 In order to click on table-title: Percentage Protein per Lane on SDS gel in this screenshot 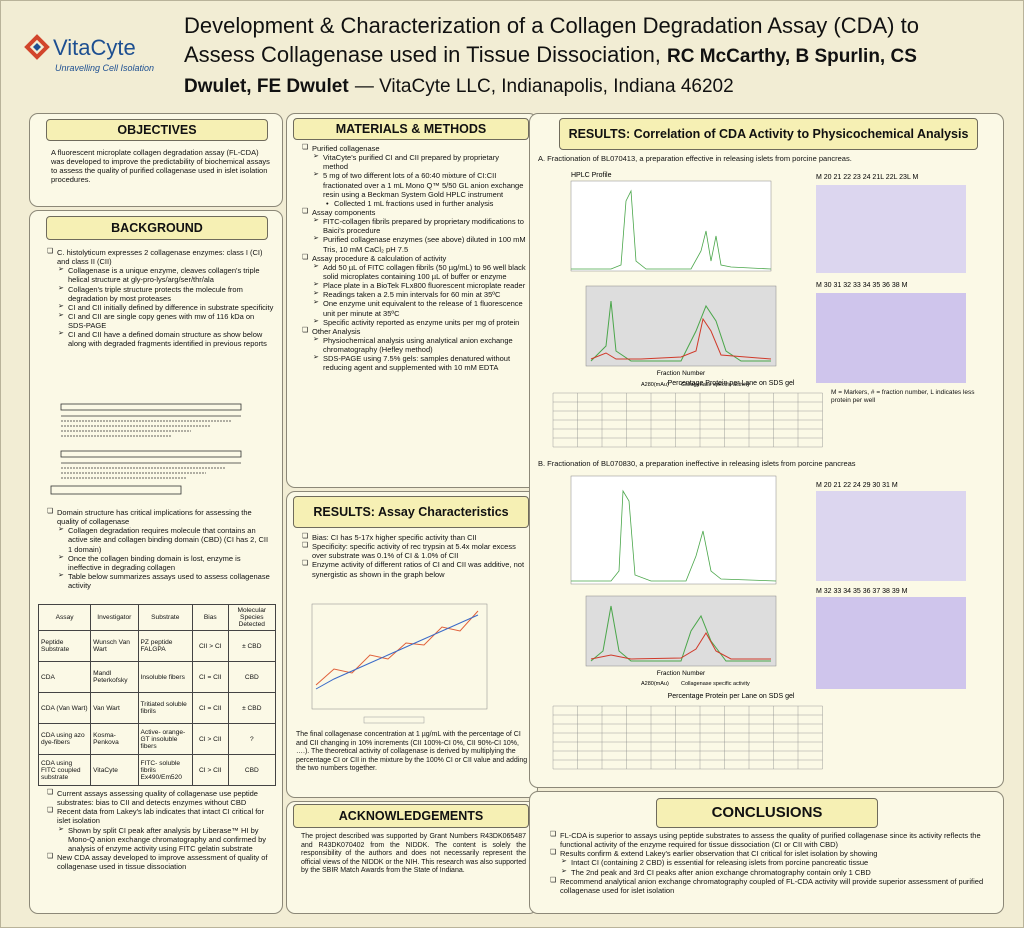, I will do `click(731, 383)`.